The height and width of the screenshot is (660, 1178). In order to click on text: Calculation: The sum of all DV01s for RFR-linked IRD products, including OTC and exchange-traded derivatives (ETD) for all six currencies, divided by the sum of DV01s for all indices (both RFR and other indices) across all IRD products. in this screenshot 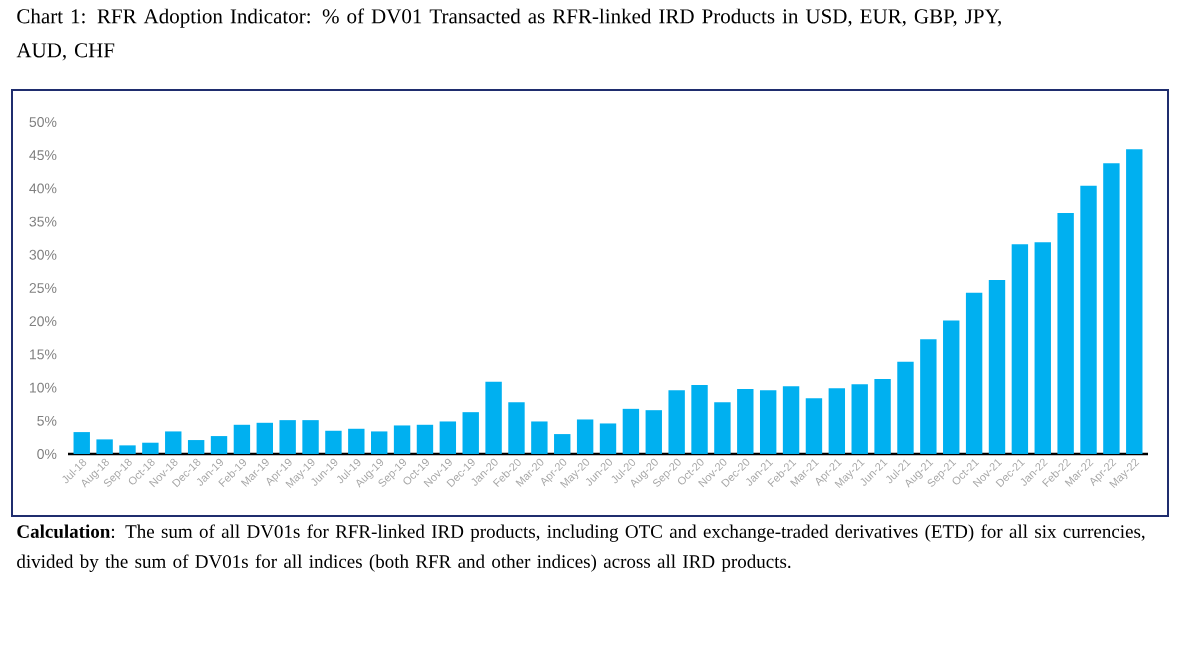, I will do `click(581, 548)`.